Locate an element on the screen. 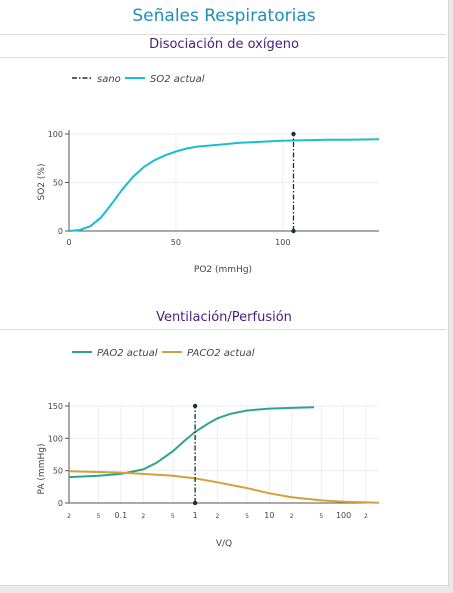  chart2-y-axis-label: PA (mmHg) is located at coordinates (42, 469).